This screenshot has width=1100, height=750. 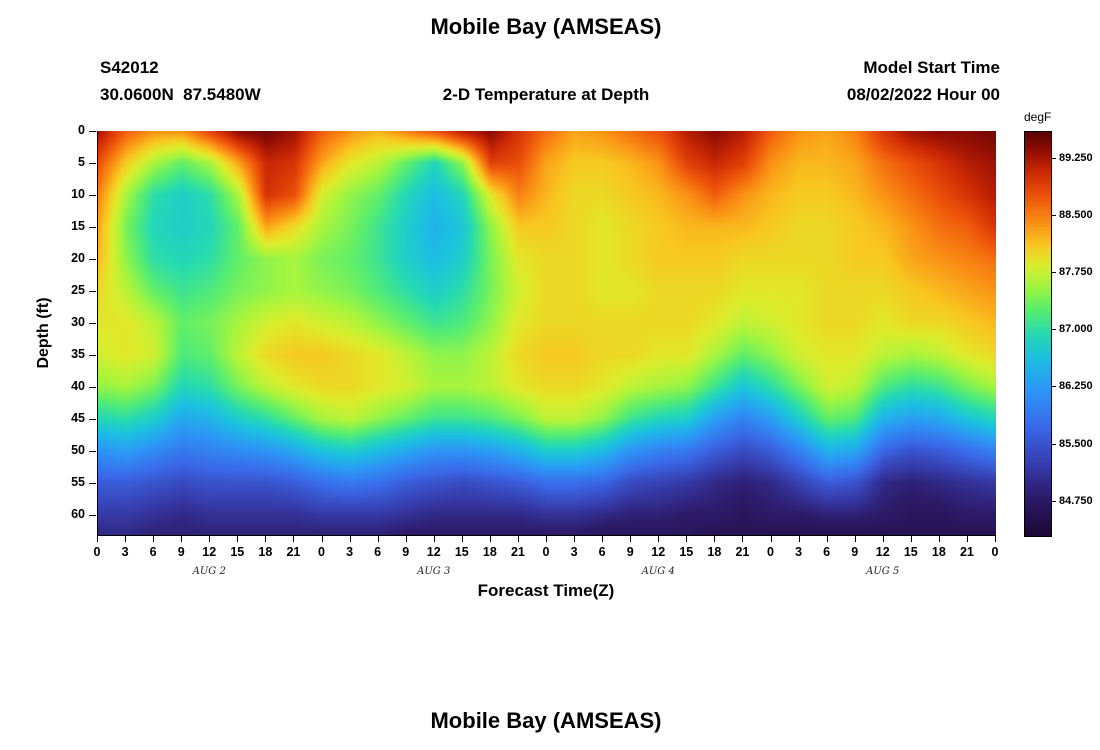 I want to click on colorbar-tick-label: 84.750, so click(x=1076, y=500).